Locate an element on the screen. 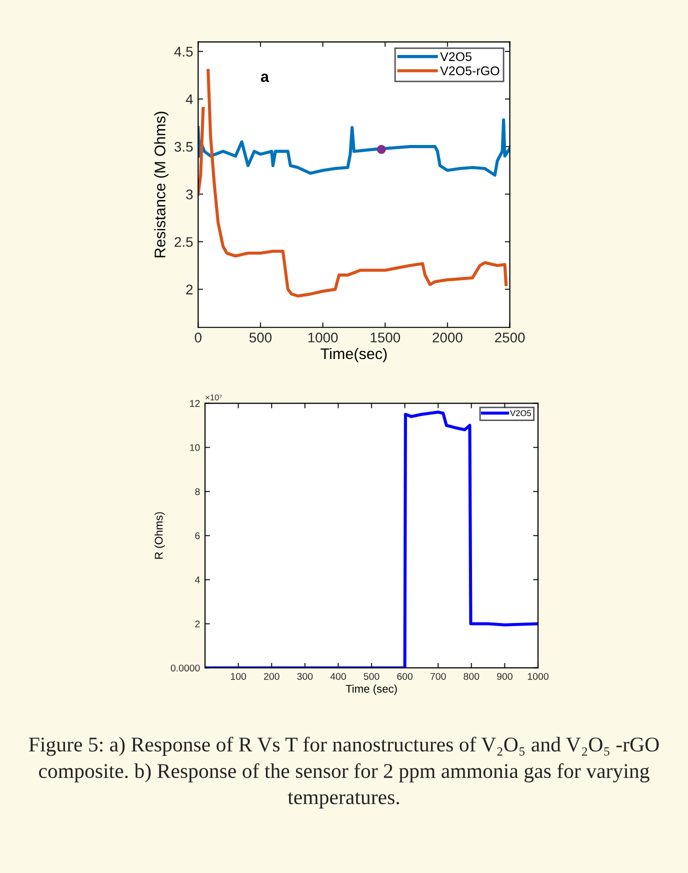  x-axis-title: Time (sec) is located at coordinates (371, 689).